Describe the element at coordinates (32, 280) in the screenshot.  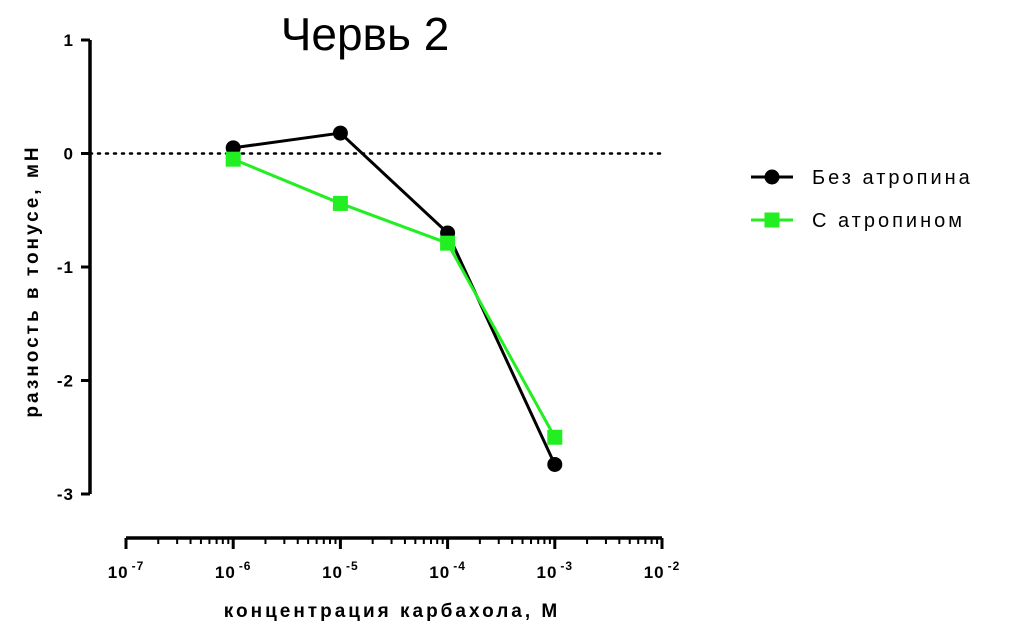
I see `y-axis-title: разность в тонусе, мН` at that location.